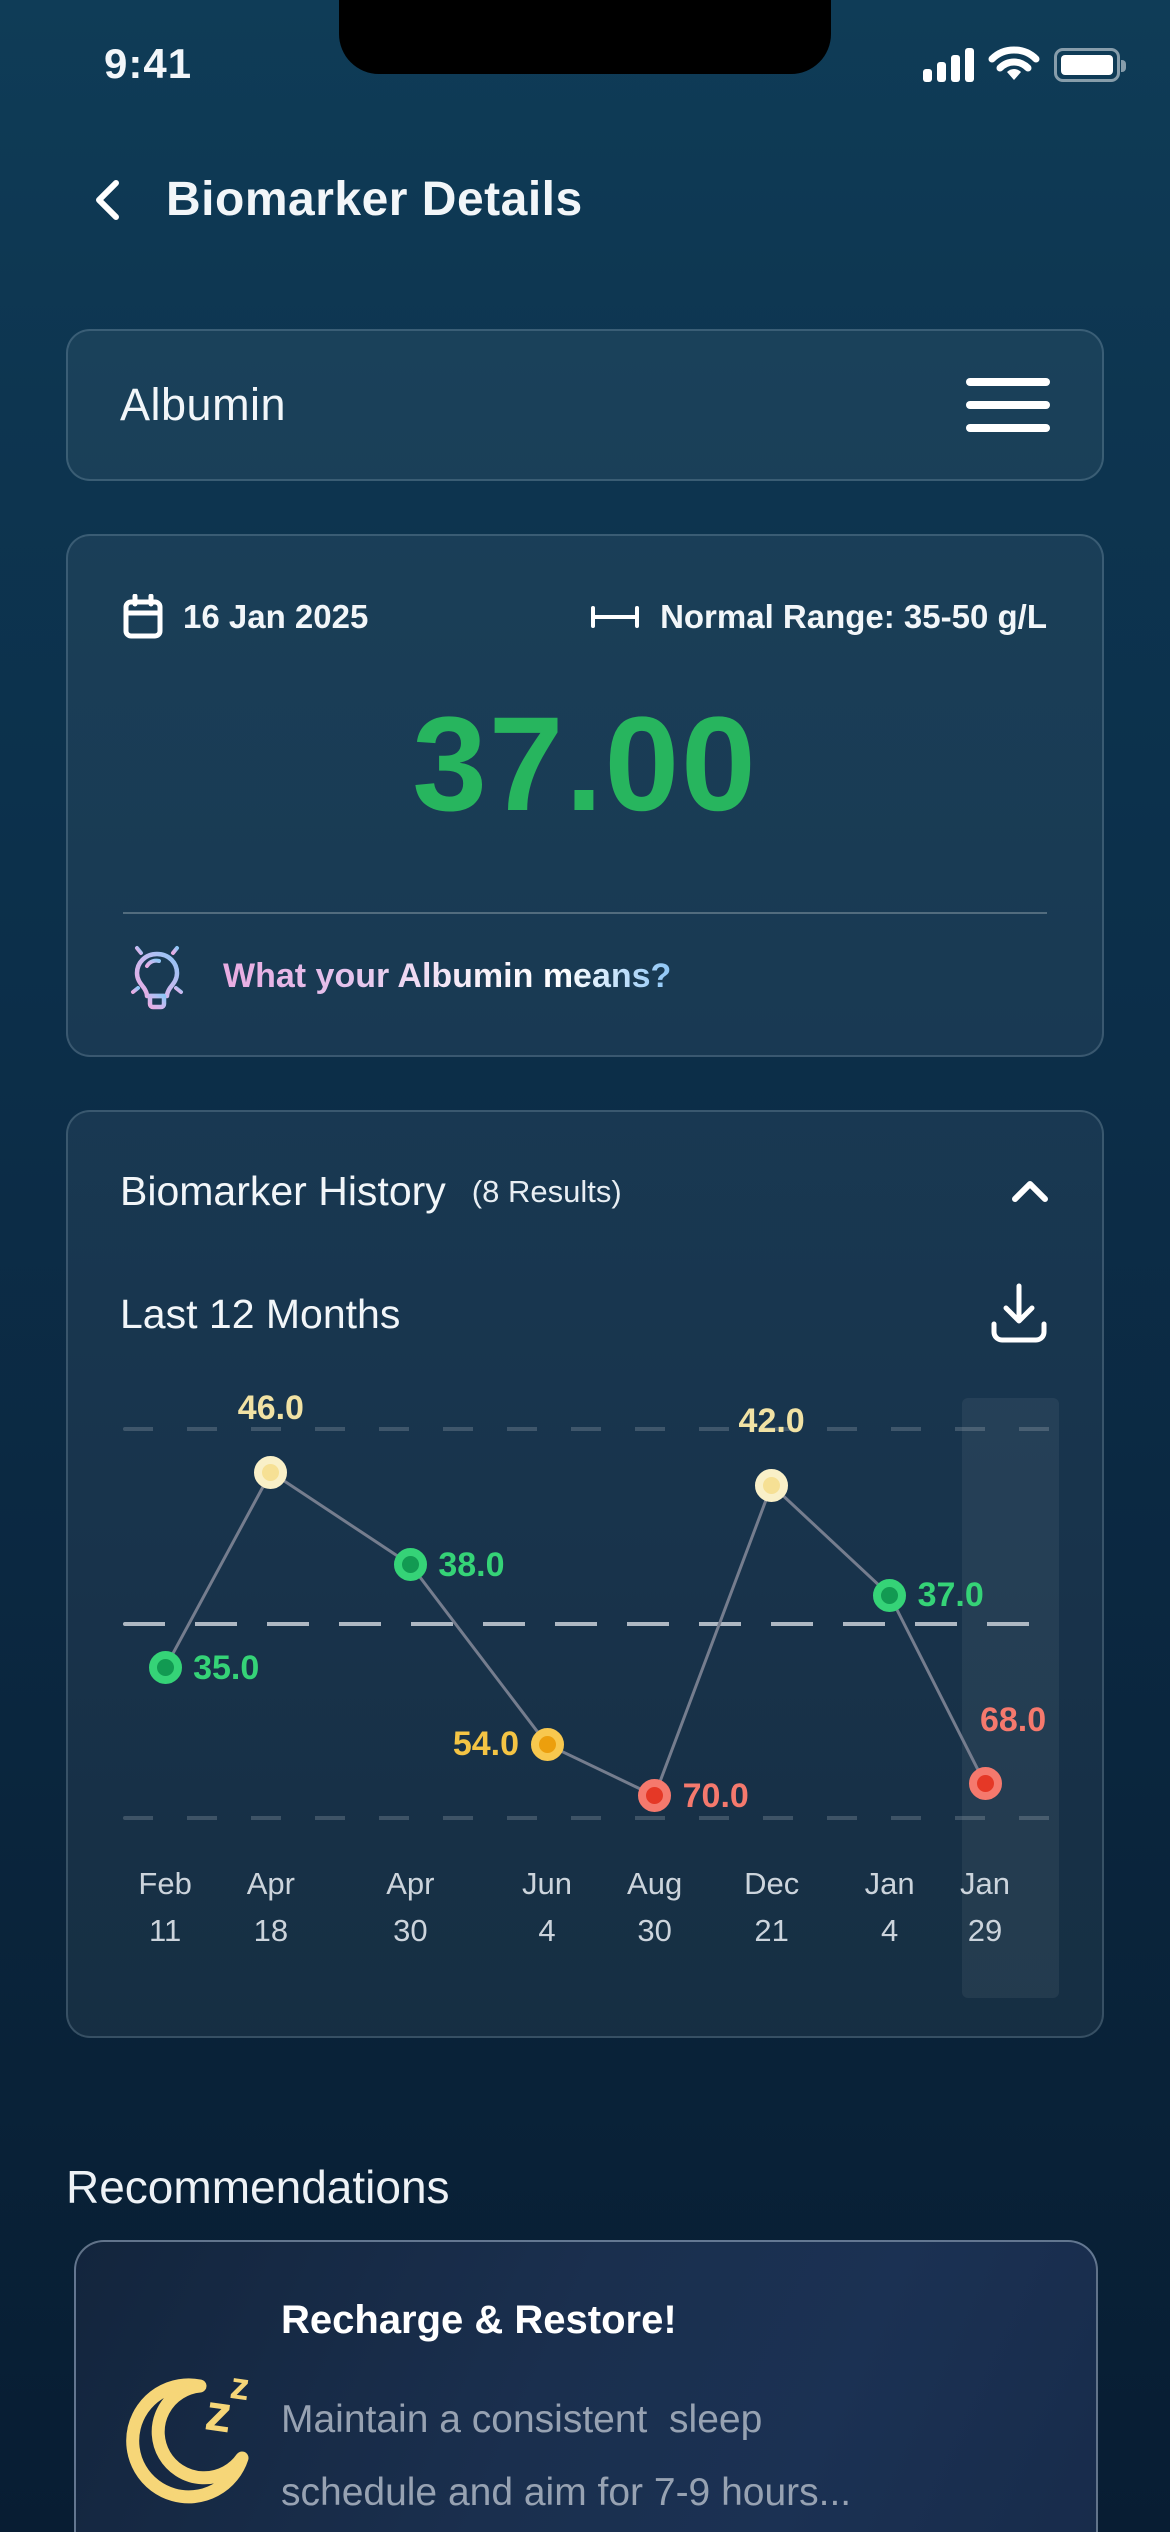 Image resolution: width=1170 pixels, height=2532 pixels. What do you see at coordinates (1030, 1192) in the screenshot?
I see `chevron-up-icon` at bounding box center [1030, 1192].